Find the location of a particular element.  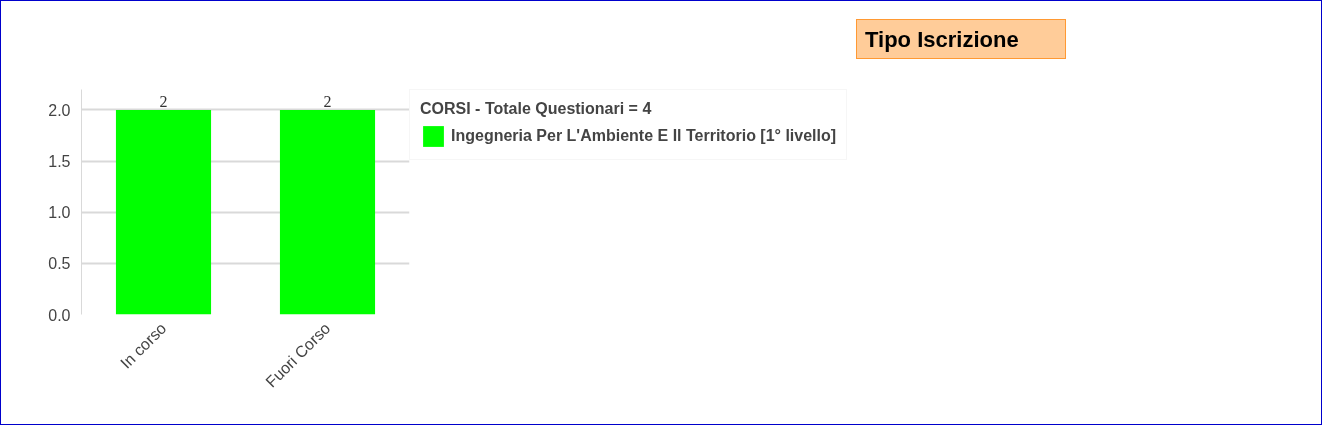

legend-label: Ingegneria Per L'Ambiente E Il Territorio [1° livello] is located at coordinates (644, 136).